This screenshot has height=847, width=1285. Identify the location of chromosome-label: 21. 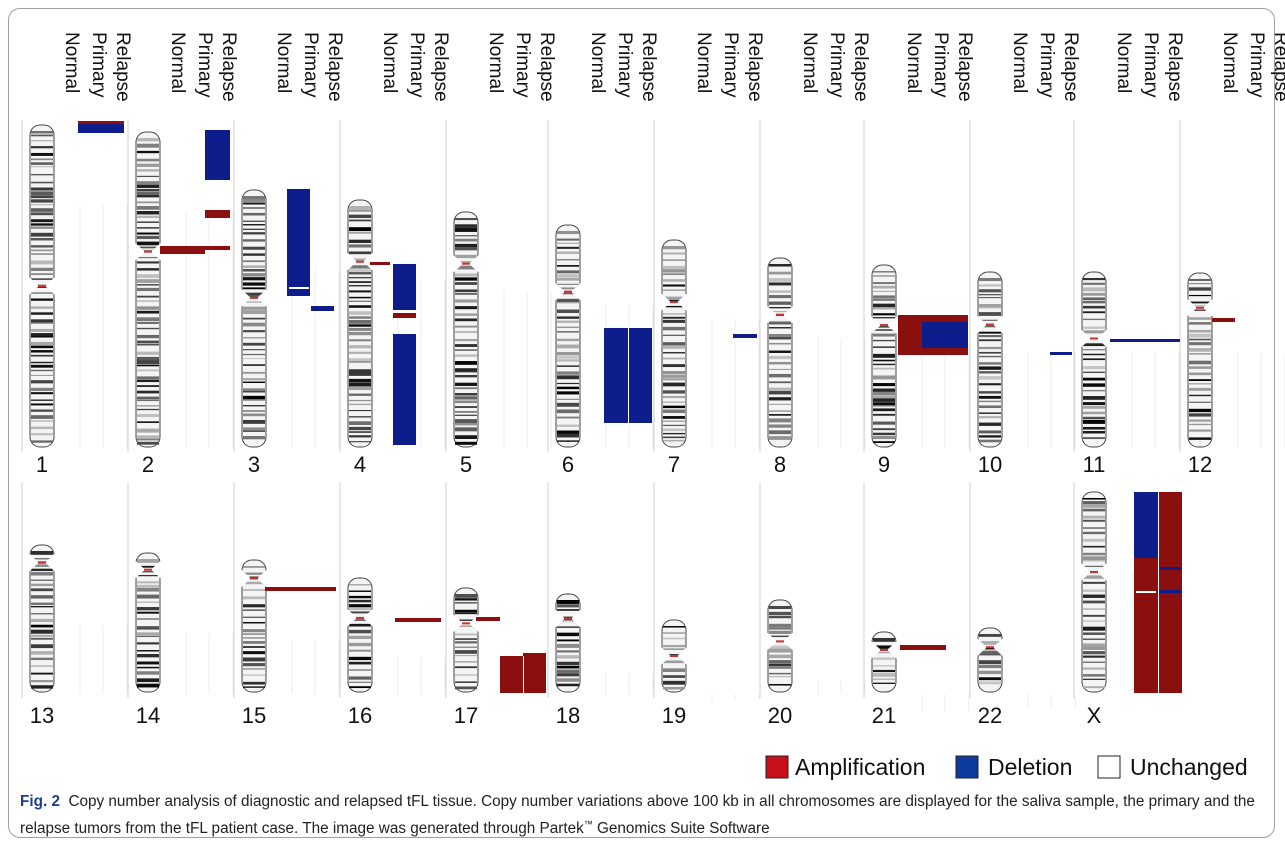
(884, 715).